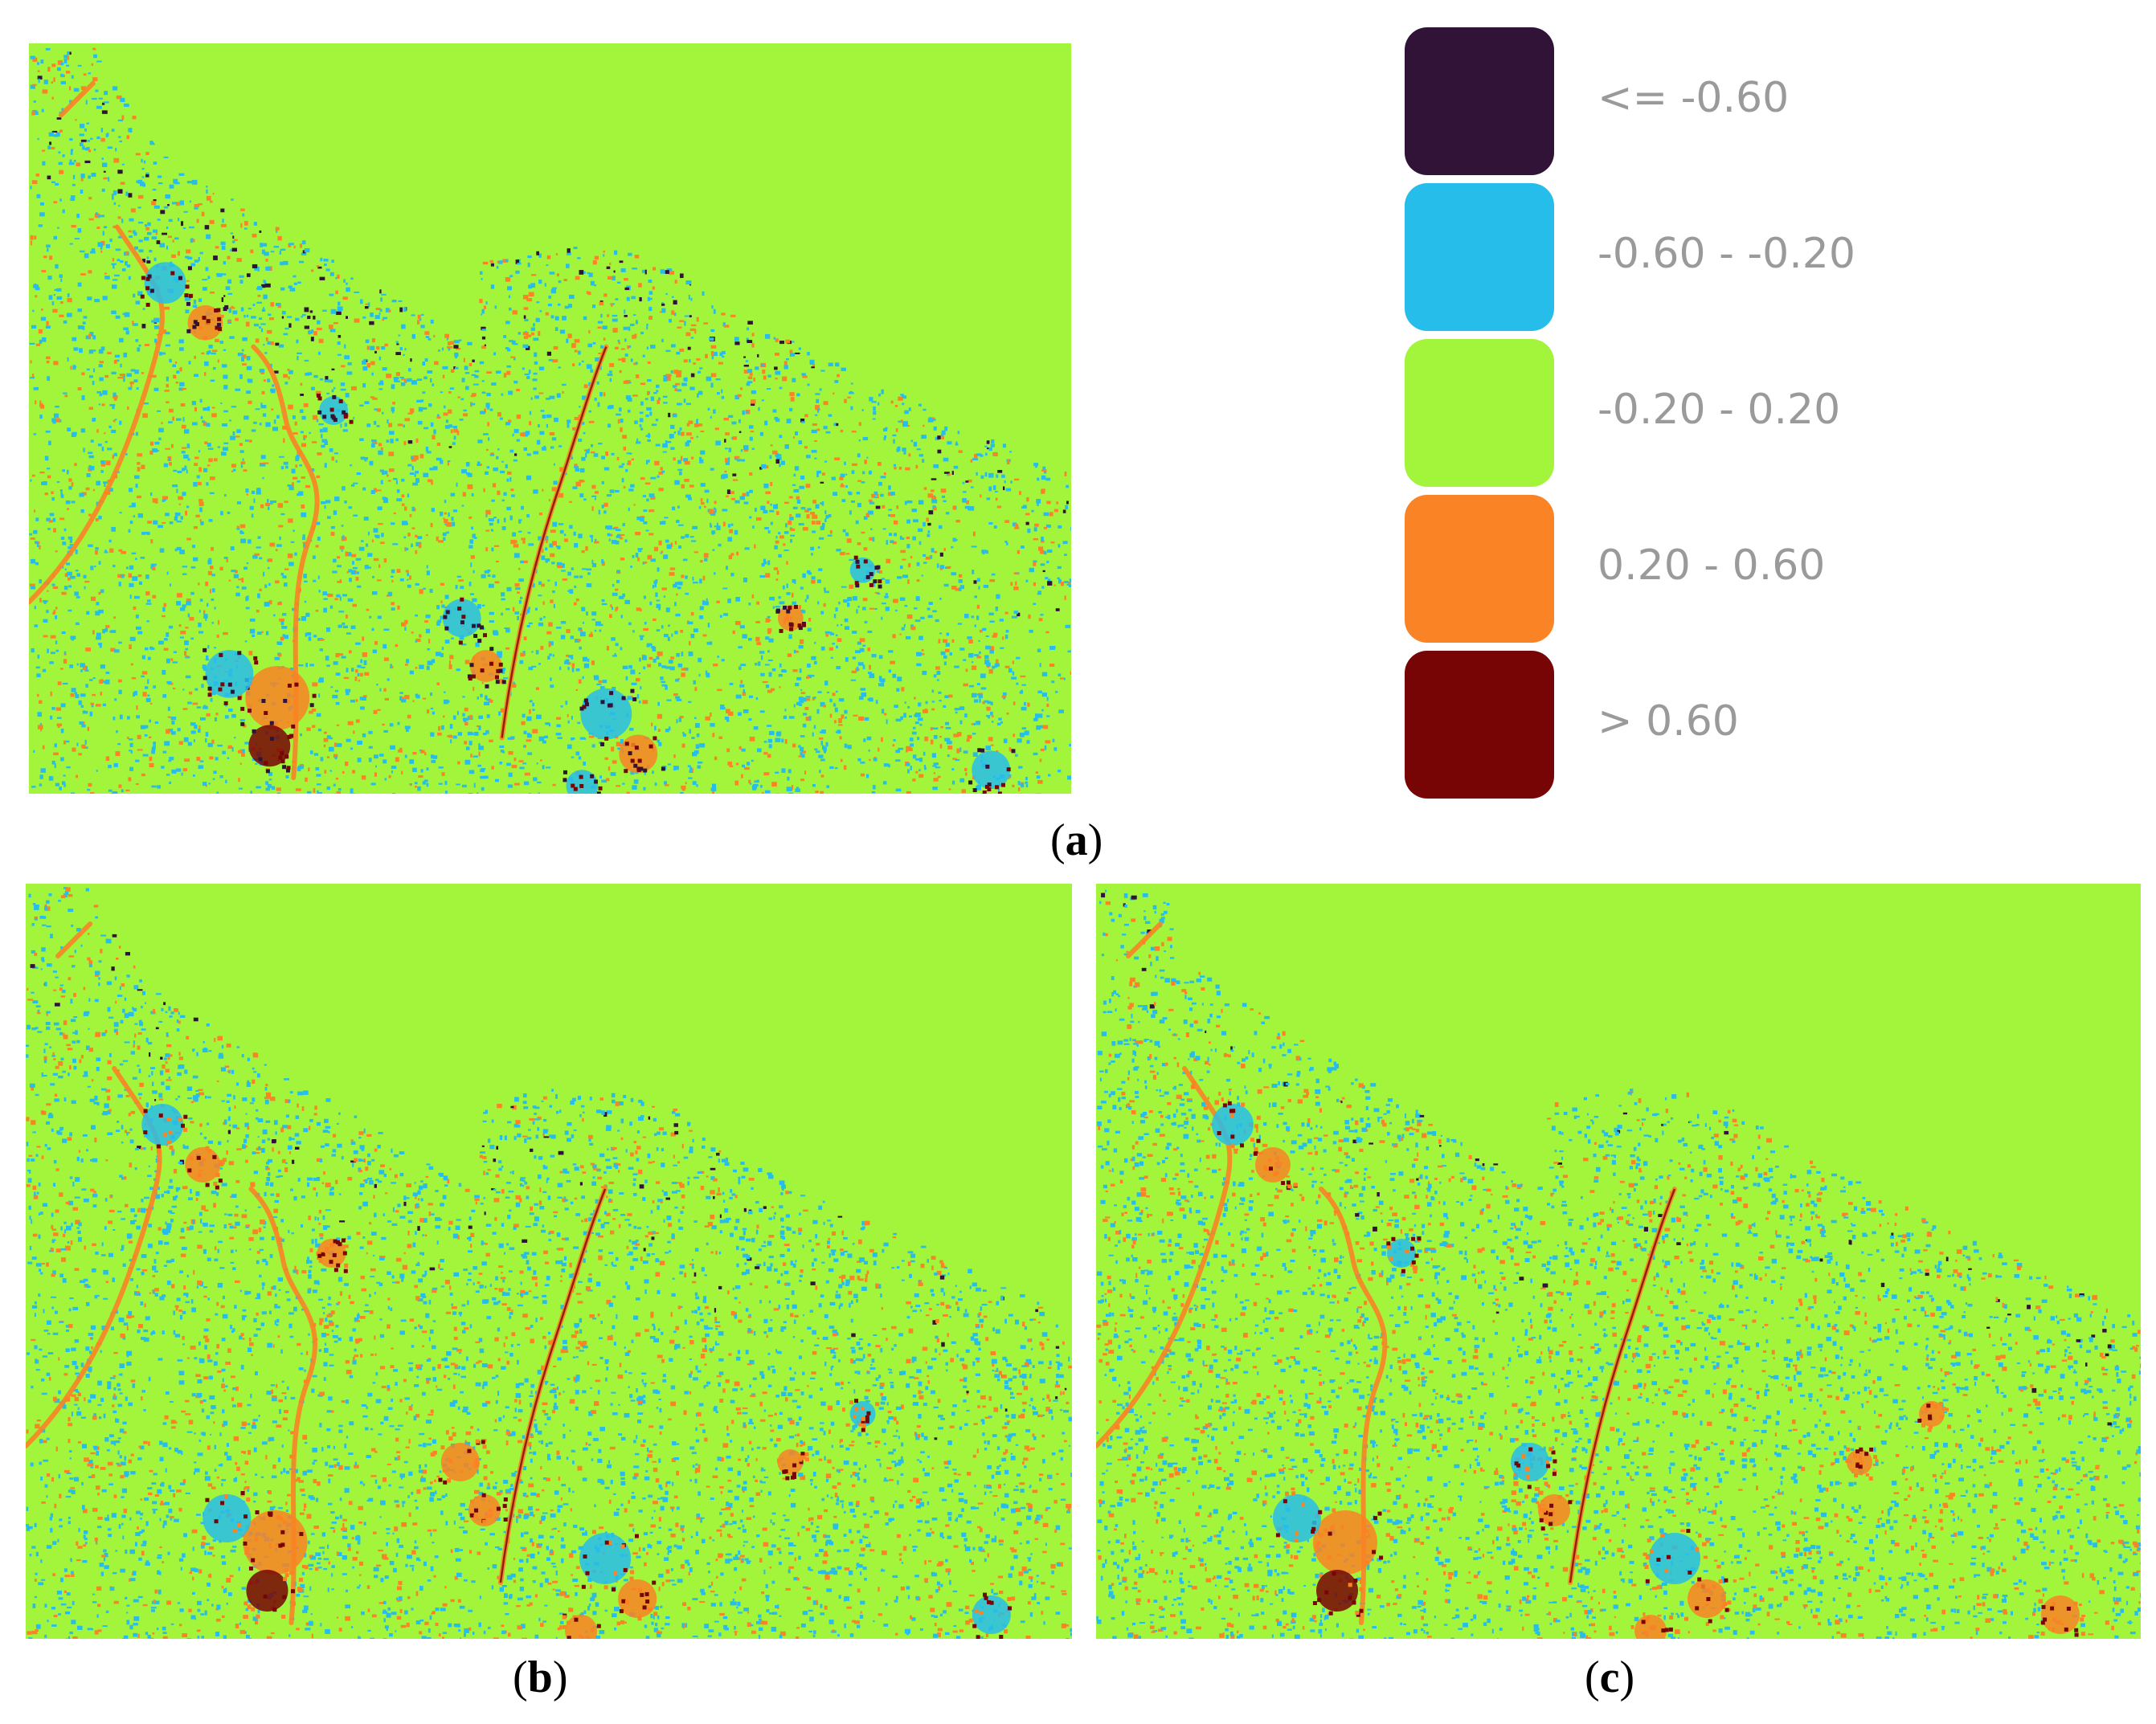  What do you see at coordinates (1610, 1677) in the screenshot?
I see `caption-c: (c)` at bounding box center [1610, 1677].